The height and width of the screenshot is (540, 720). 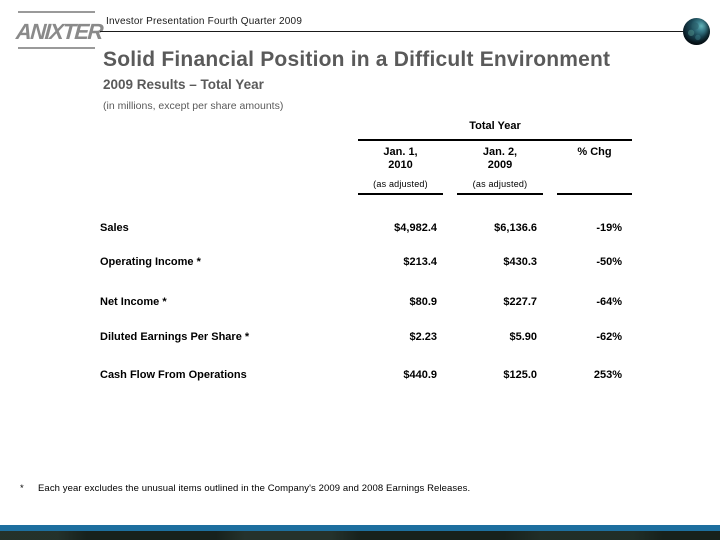 I want to click on header-rule, so click(x=391, y=31).